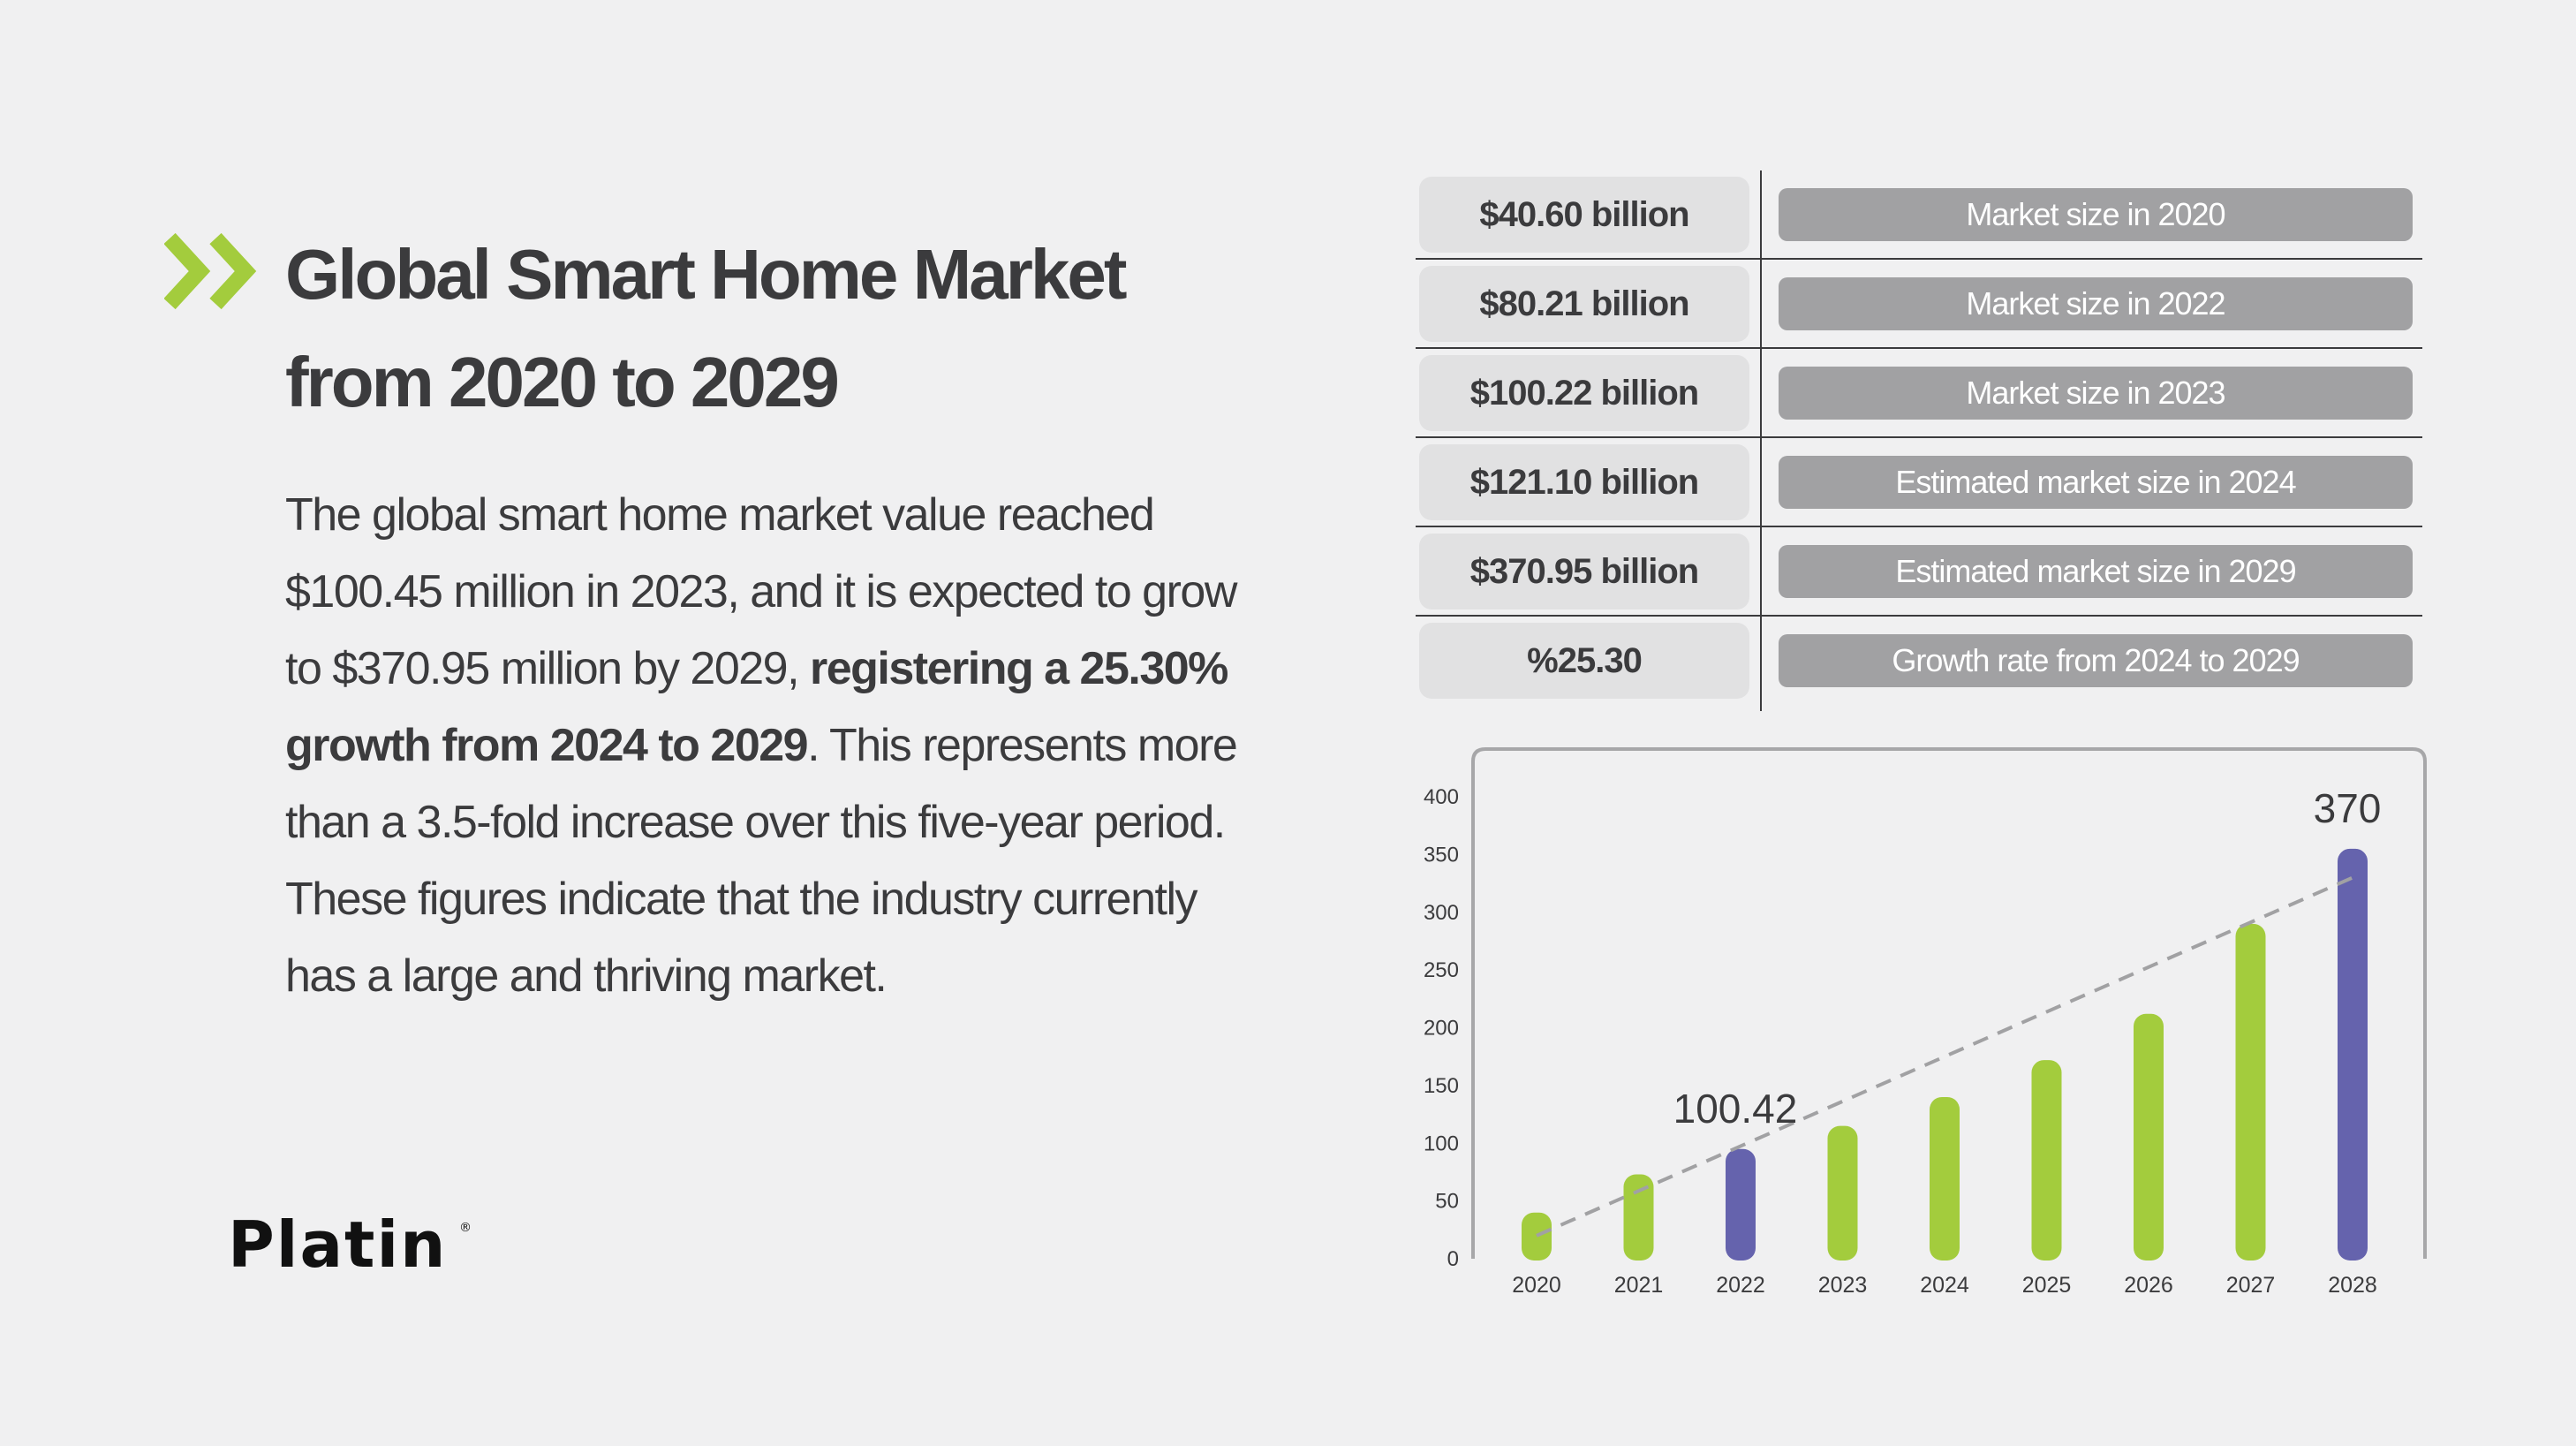 This screenshot has height=1446, width=2576. What do you see at coordinates (2096, 482) in the screenshot?
I see `stat-label: Estimated market size in 2024` at bounding box center [2096, 482].